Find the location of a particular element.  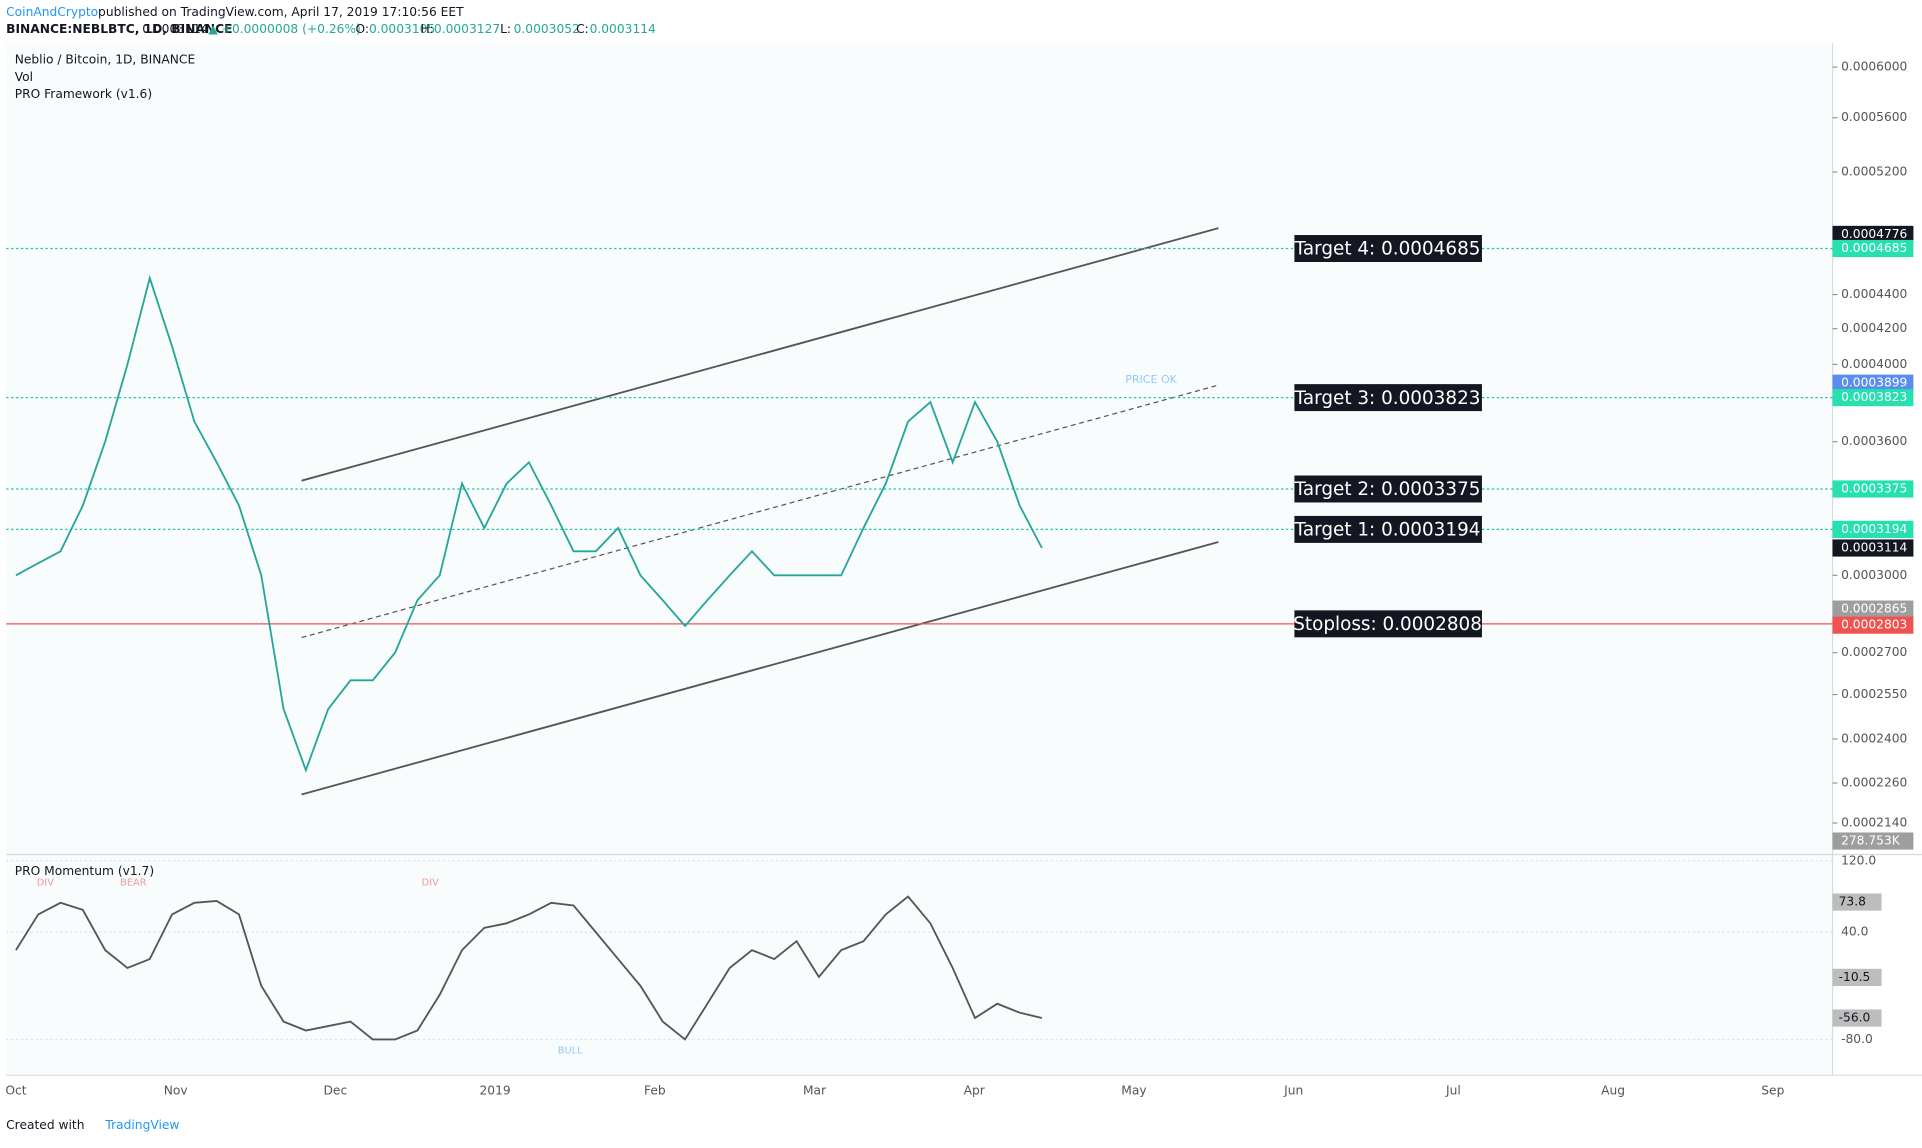

ohlc-key: C: is located at coordinates (582, 29).